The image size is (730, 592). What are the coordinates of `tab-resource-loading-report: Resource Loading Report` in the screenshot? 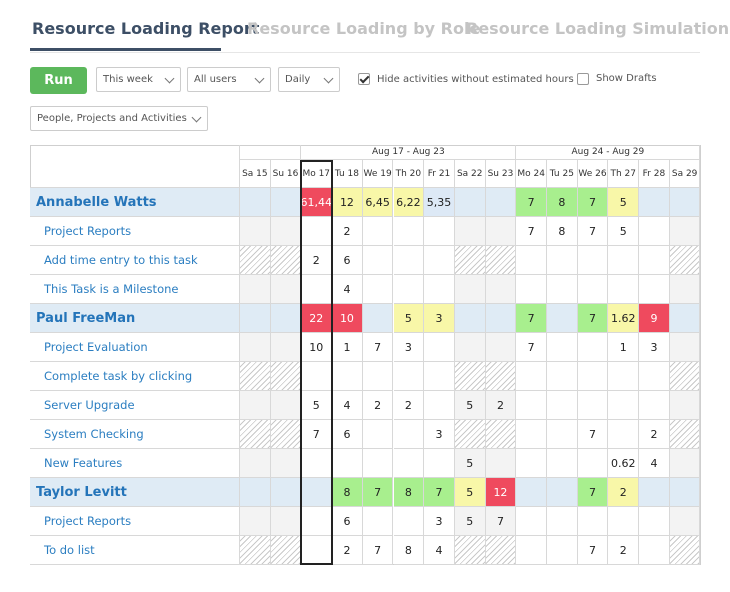 It's located at (146, 28).